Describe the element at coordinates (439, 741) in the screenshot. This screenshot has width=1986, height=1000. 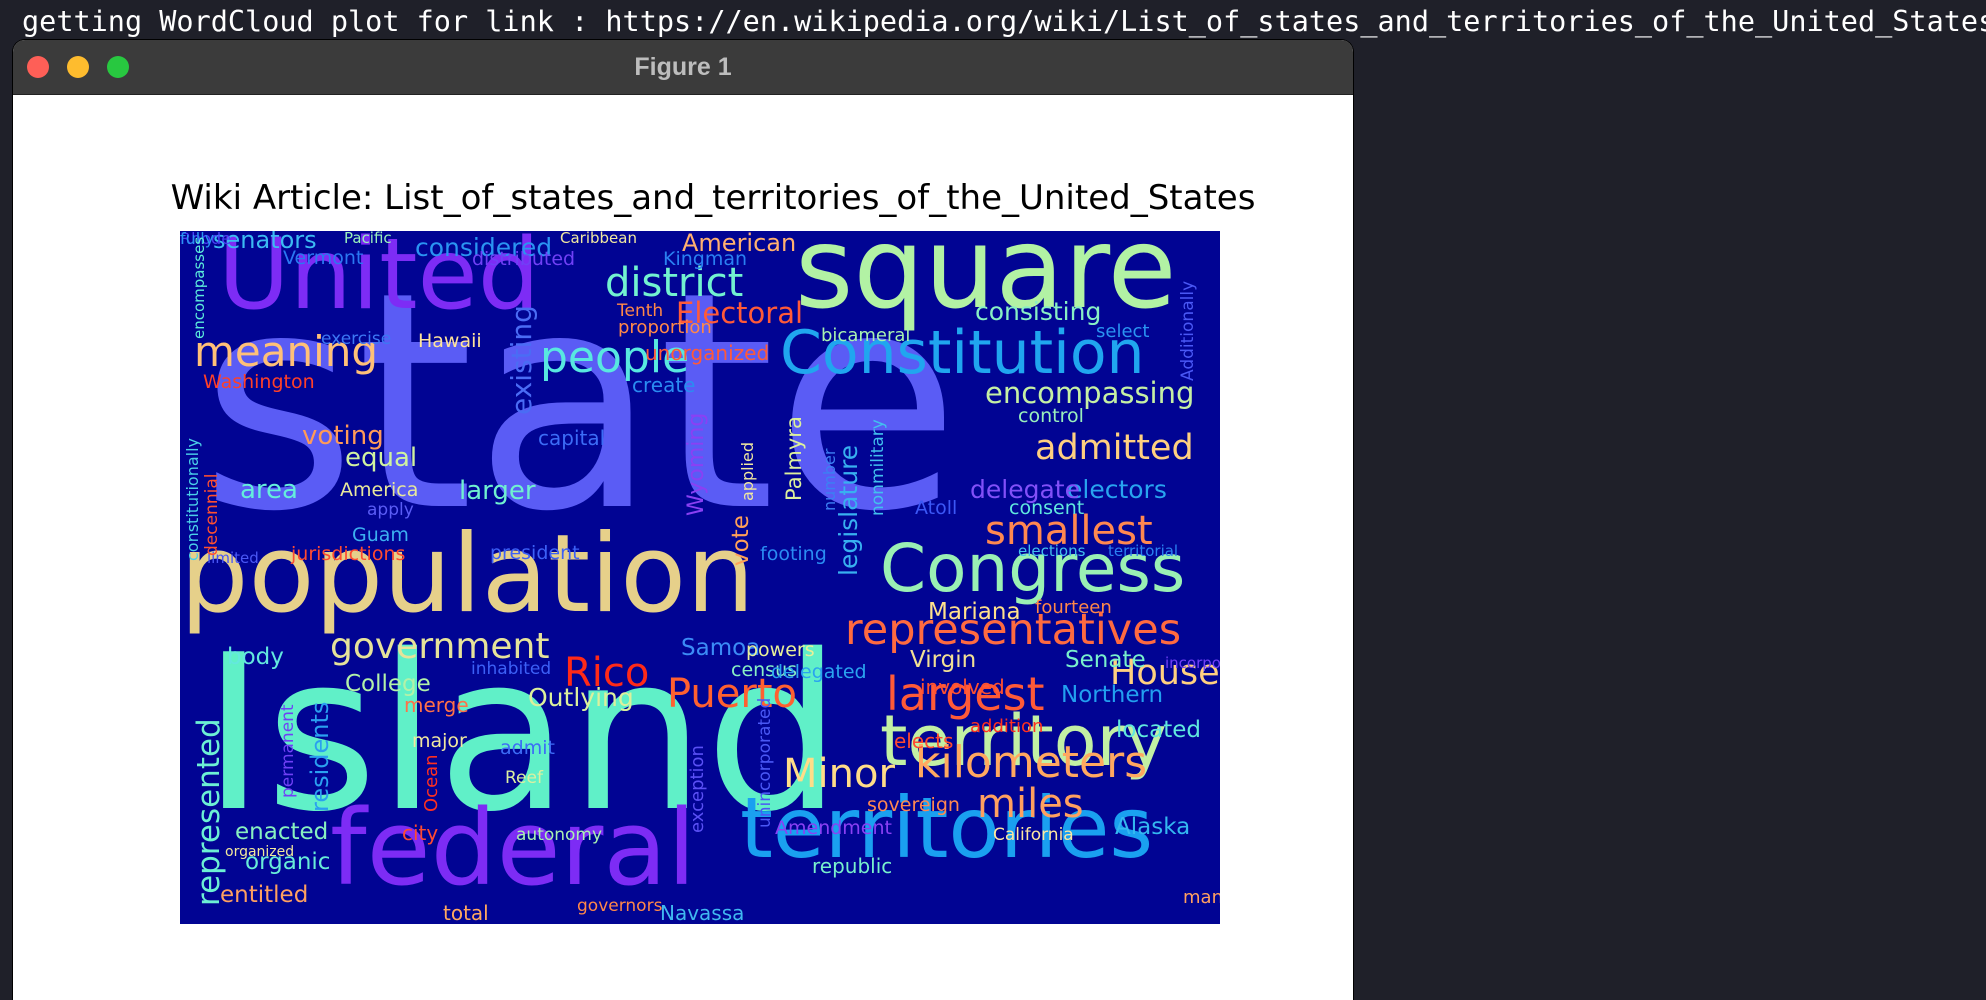
I see `wordcloud-word: major` at that location.